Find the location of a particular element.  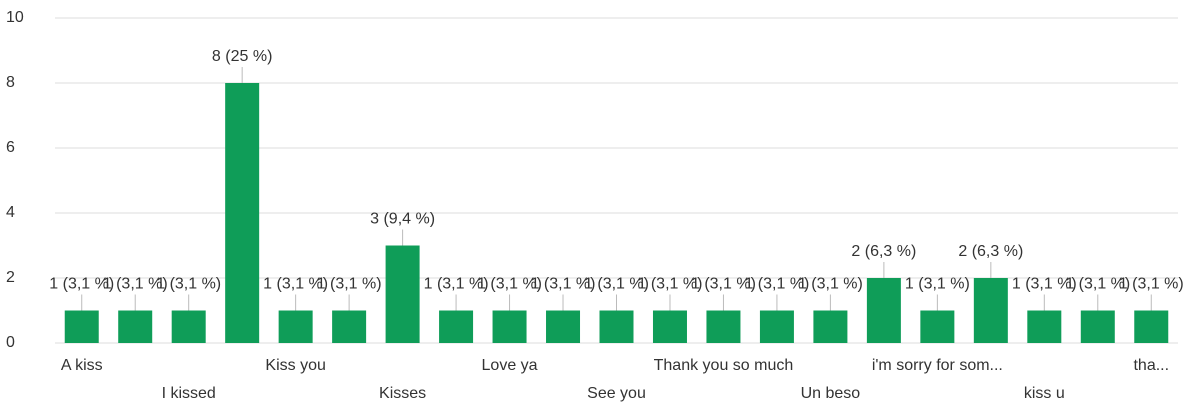

x-tick-label: kiss u is located at coordinates (1044, 393).